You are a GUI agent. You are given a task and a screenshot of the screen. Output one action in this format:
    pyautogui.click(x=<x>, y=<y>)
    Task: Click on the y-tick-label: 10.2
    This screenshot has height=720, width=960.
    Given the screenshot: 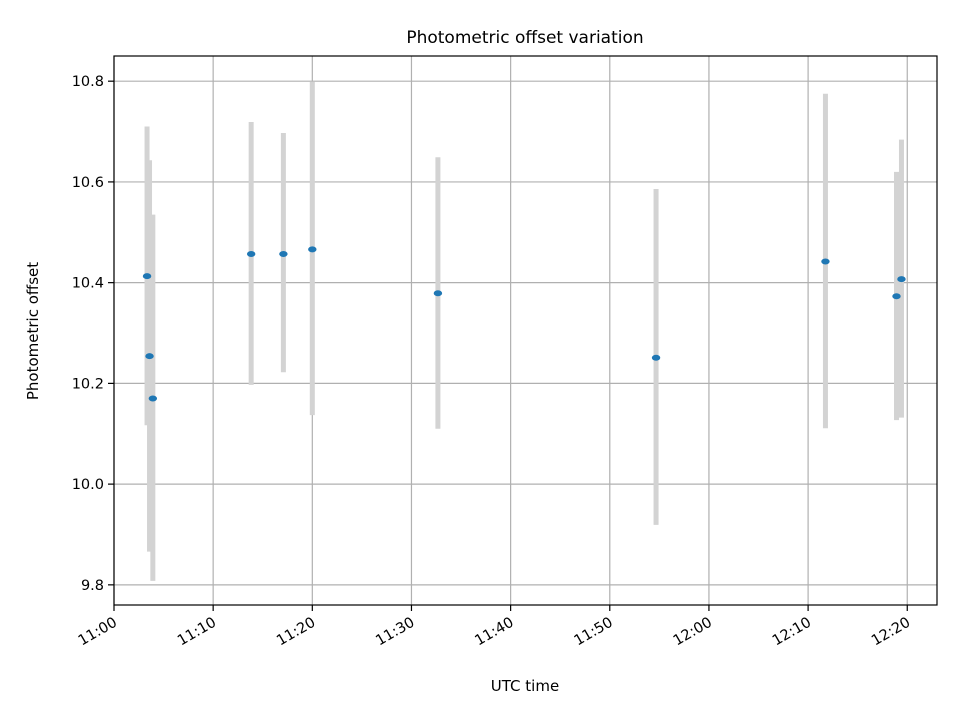 What is the action you would take?
    pyautogui.click(x=88, y=384)
    